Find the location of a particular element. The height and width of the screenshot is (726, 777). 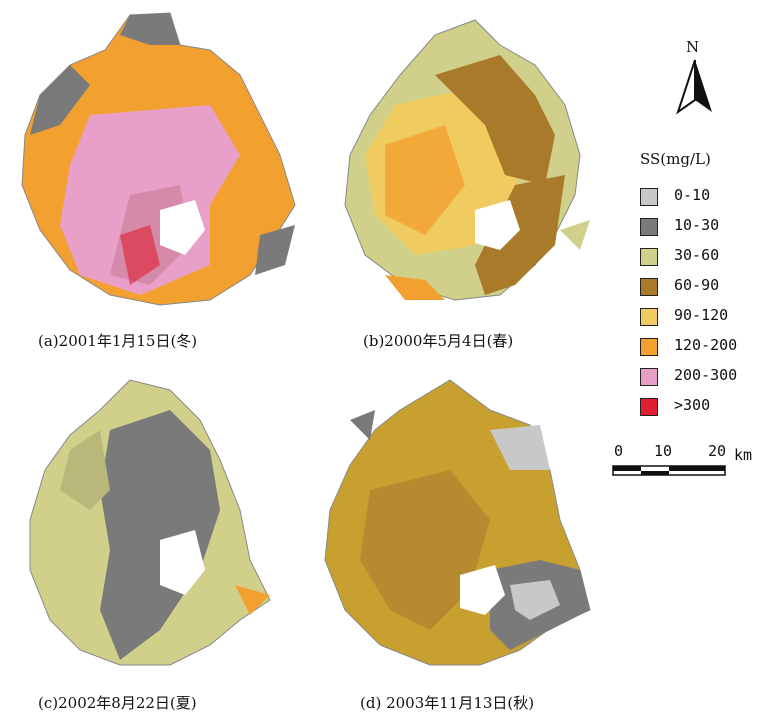

legend-label: 30-60 is located at coordinates (697, 255).